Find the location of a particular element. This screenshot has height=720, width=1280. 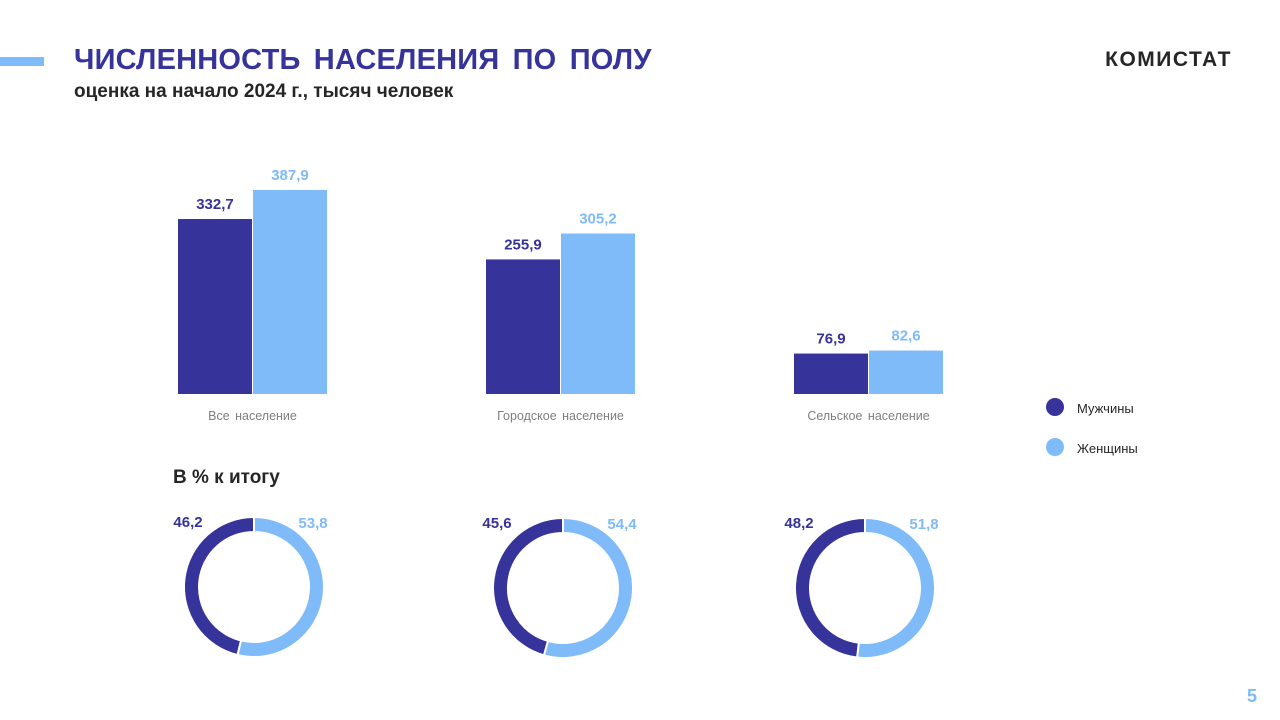

page-title: ЧИСЛЕННОСТЬ НАСЕЛЕНИЯ ПО ПОЛУ is located at coordinates (363, 60).